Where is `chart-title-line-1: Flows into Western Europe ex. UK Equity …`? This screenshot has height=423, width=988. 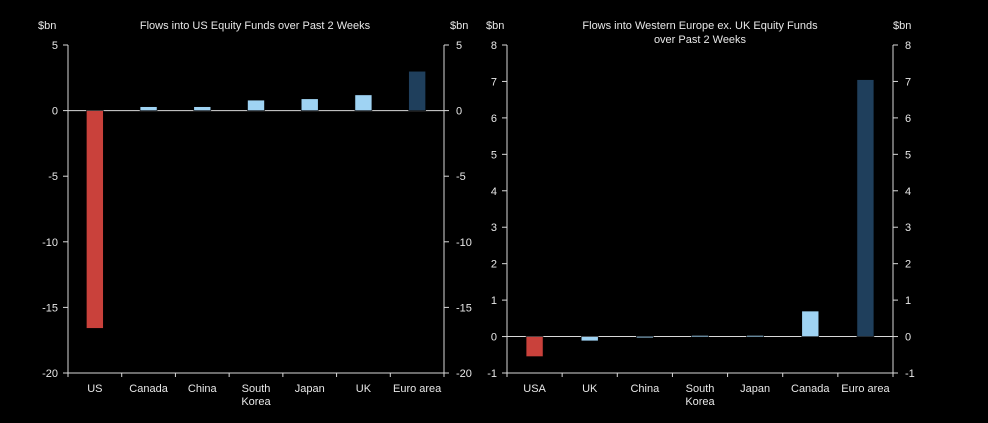
chart-title-line-1: Flows into Western Europe ex. UK Equity … is located at coordinates (700, 26).